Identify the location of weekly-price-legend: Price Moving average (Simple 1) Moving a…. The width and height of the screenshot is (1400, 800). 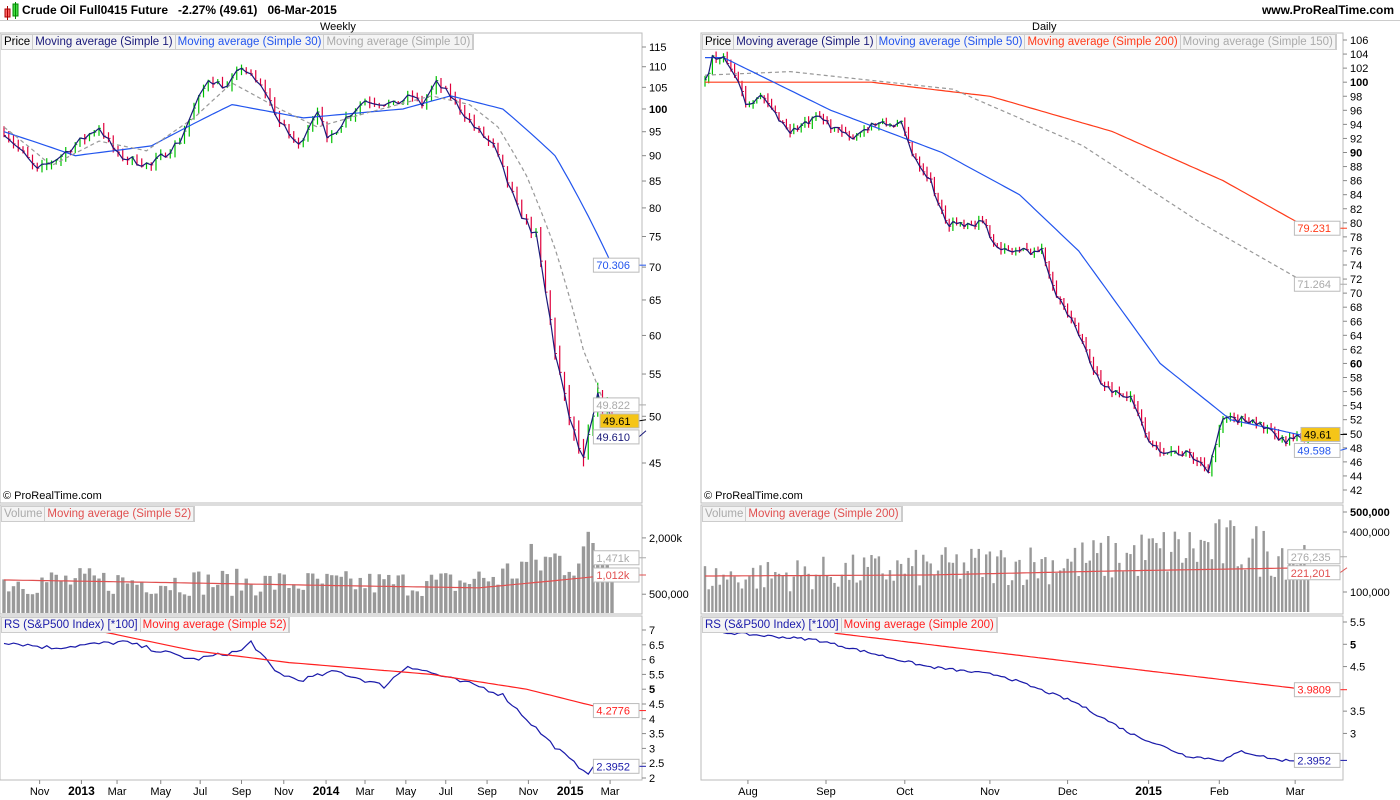
(238, 42).